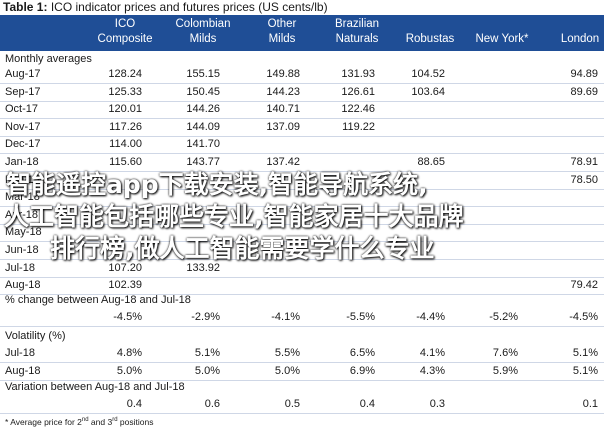 The height and width of the screenshot is (430, 604). Describe the element at coordinates (22, 197) in the screenshot. I see `row-label: Mar-18` at that location.